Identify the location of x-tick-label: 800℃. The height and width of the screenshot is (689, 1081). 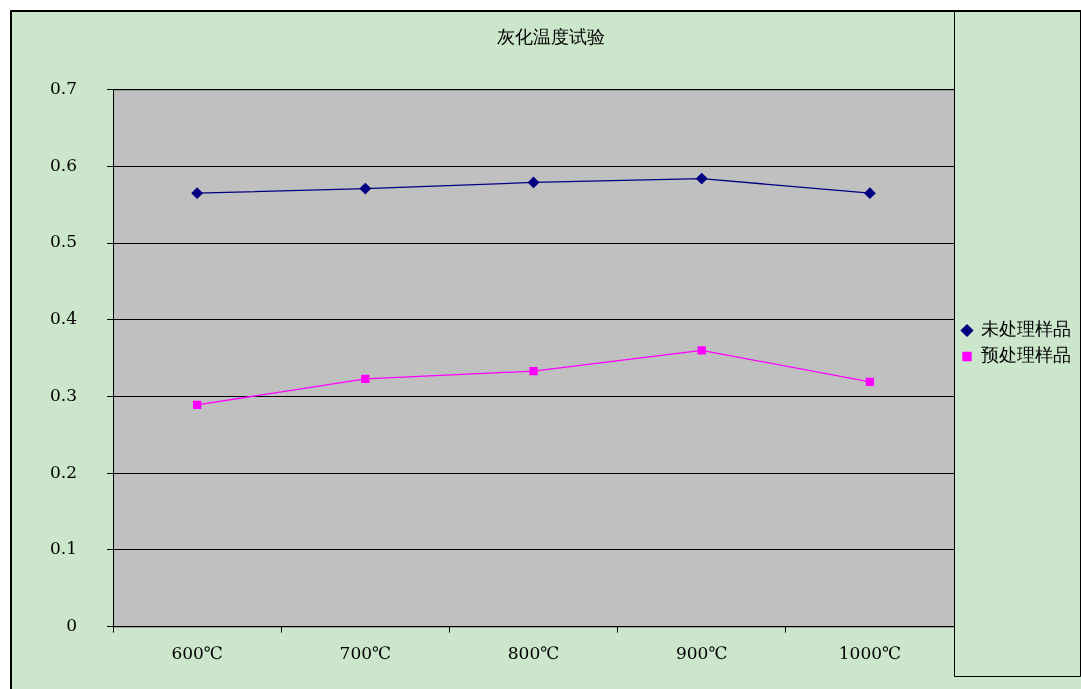
(533, 653).